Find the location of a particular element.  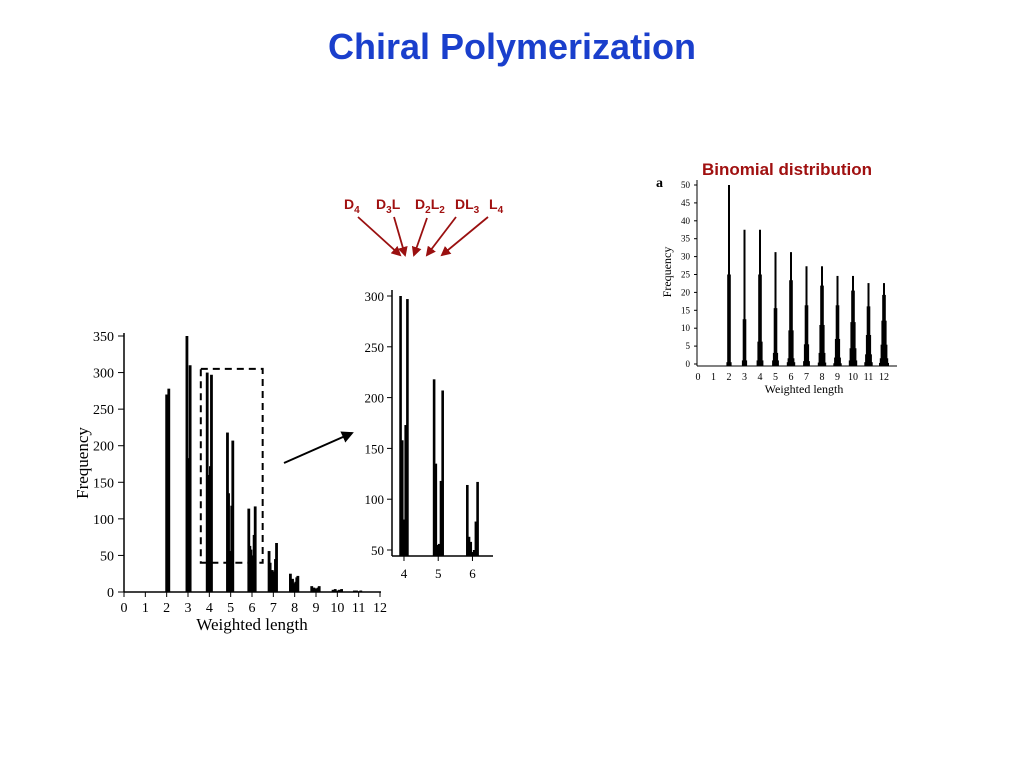

binomial-x-tick-label: 7 is located at coordinates (806, 377).